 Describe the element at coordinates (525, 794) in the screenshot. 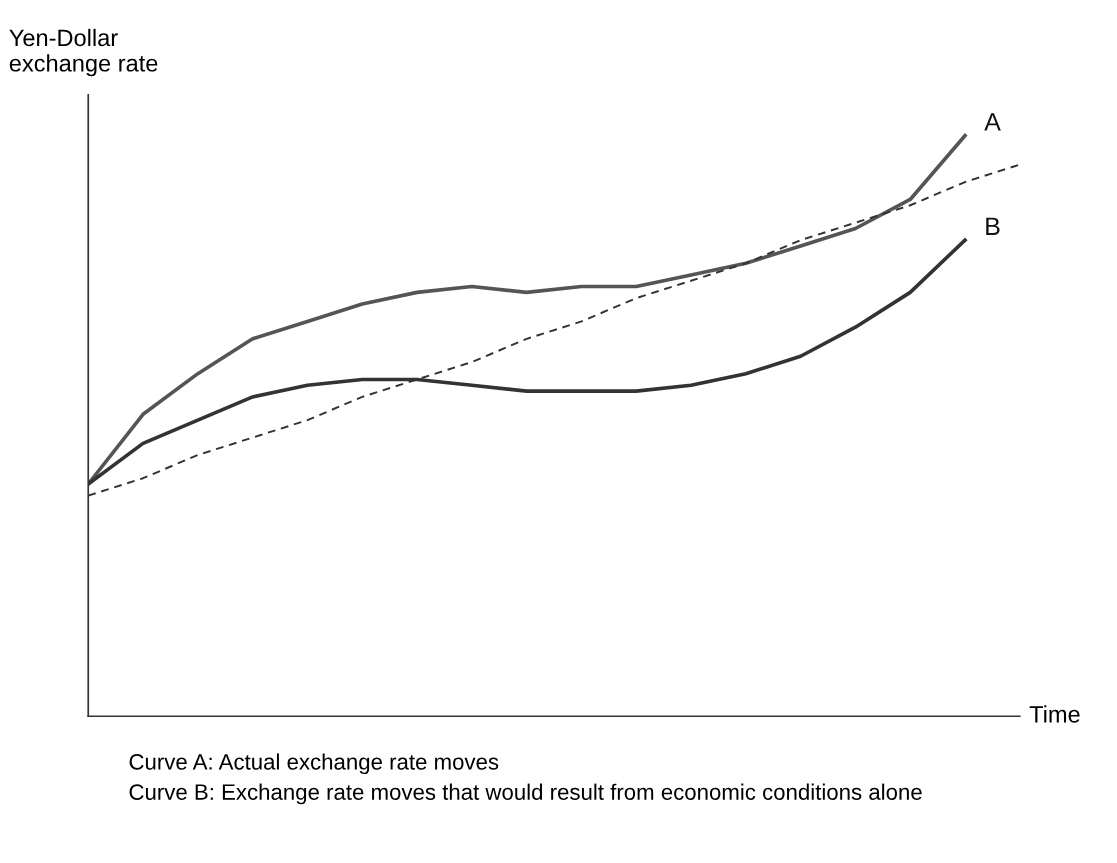

I see `text: Curve B: Exchange rate moves that would result from economic conditions alone` at that location.